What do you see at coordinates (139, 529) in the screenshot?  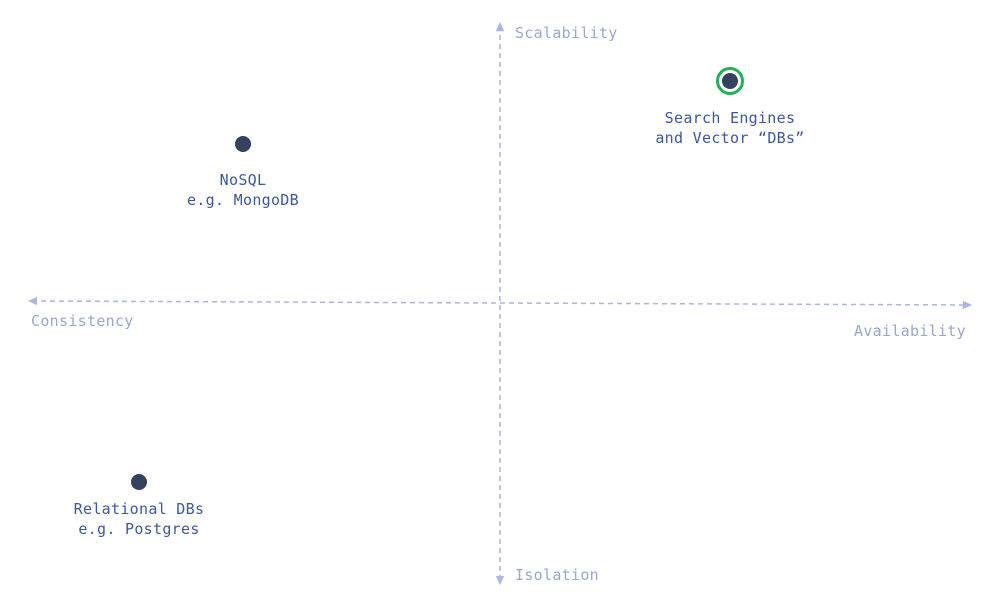 I see `point-subtitle: e.g. Postgres` at bounding box center [139, 529].